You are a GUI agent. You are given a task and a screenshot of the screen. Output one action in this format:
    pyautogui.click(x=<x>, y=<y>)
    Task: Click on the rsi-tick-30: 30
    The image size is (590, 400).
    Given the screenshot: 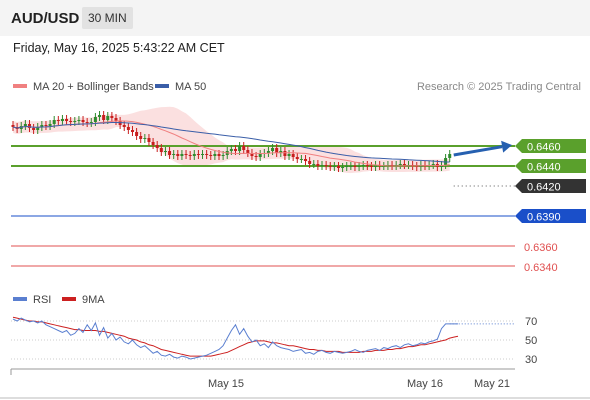 What is the action you would take?
    pyautogui.click(x=531, y=360)
    